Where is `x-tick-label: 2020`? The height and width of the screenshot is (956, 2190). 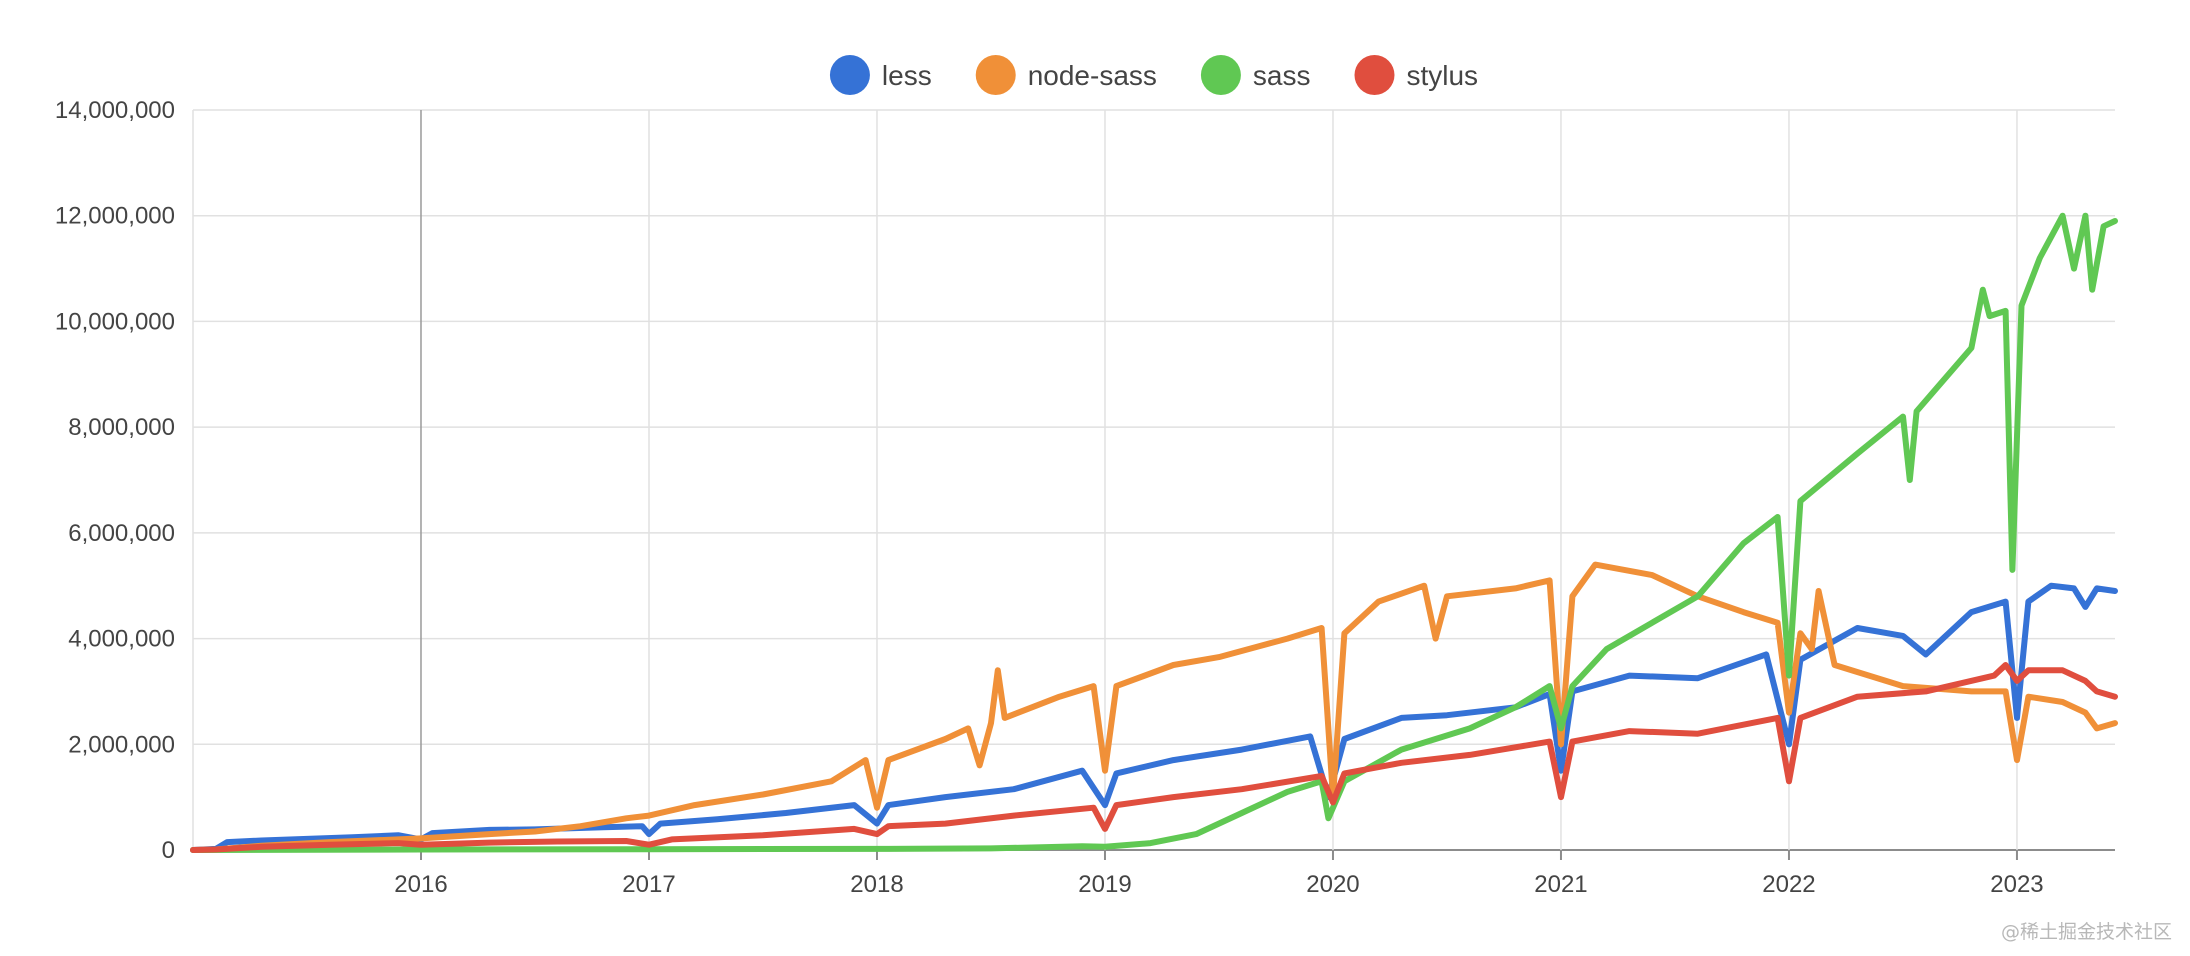
x-tick-label: 2020 is located at coordinates (1332, 884).